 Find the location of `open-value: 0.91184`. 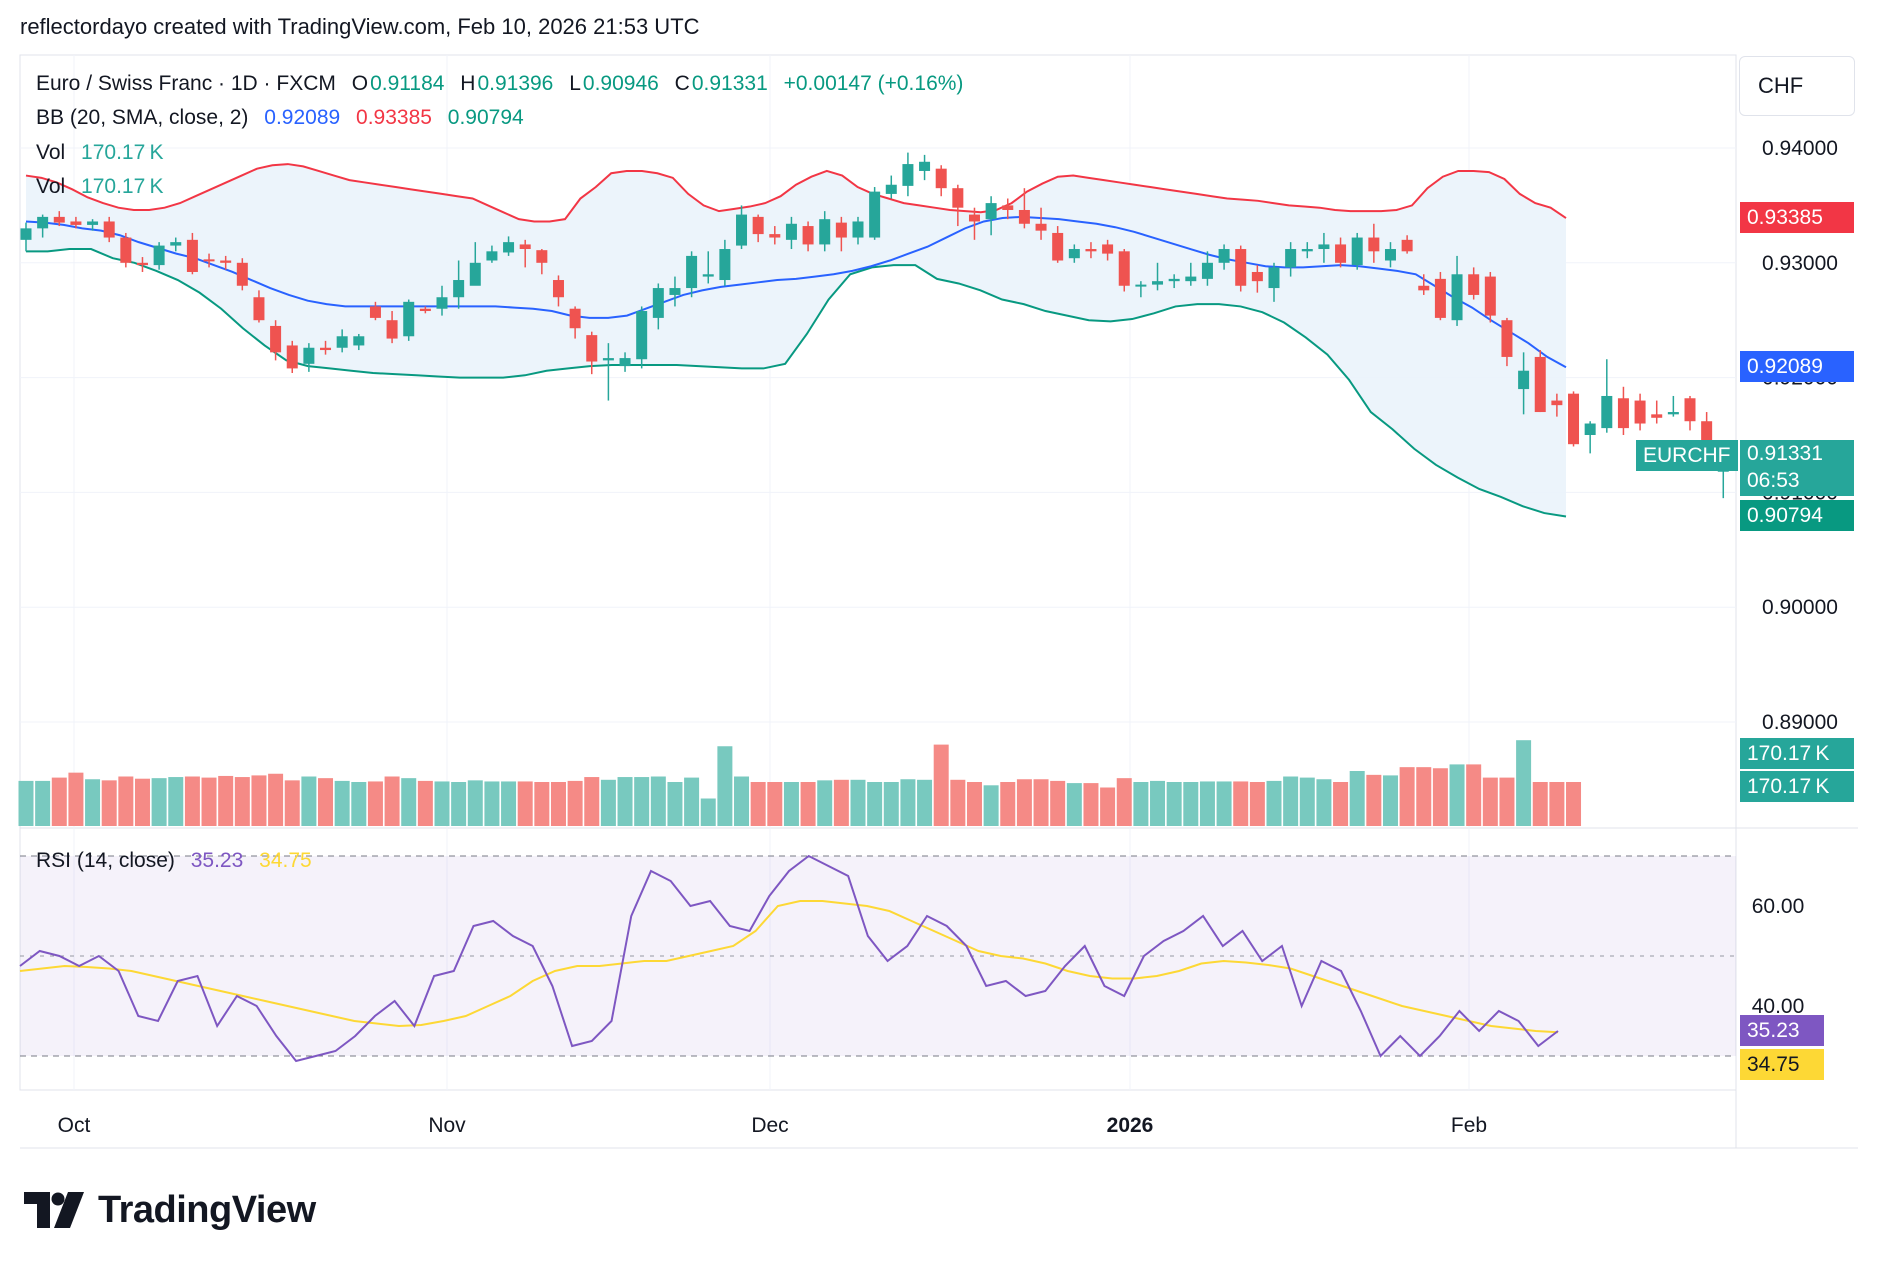

open-value: 0.91184 is located at coordinates (407, 83).